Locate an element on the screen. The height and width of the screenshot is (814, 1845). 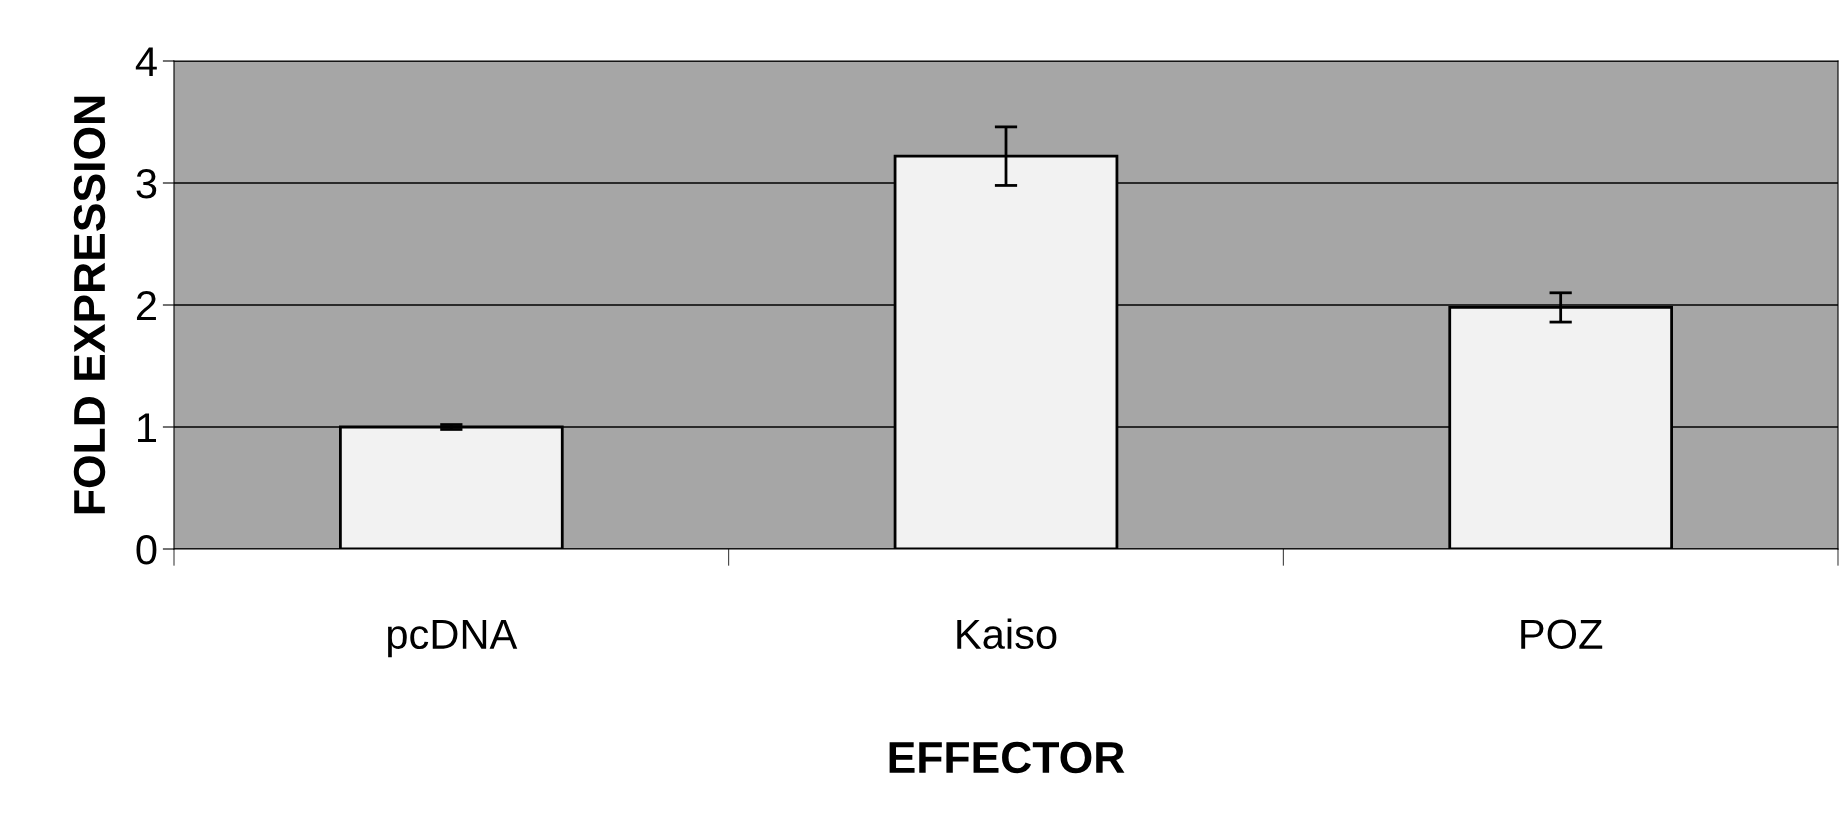
y-tick-label: 2 is located at coordinates (146, 306).